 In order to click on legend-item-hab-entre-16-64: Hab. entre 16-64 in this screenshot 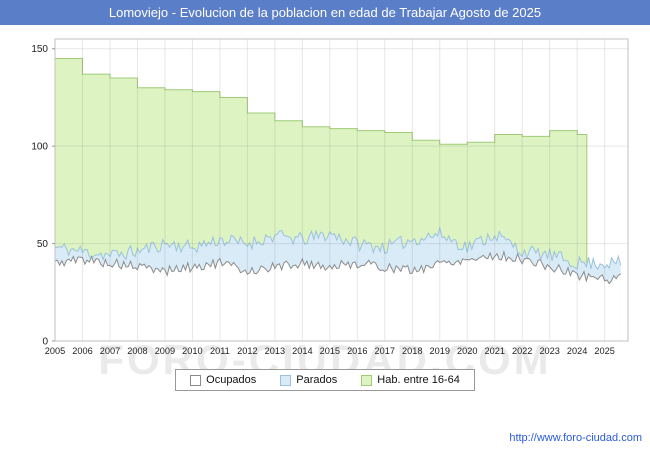, I will do `click(410, 380)`.